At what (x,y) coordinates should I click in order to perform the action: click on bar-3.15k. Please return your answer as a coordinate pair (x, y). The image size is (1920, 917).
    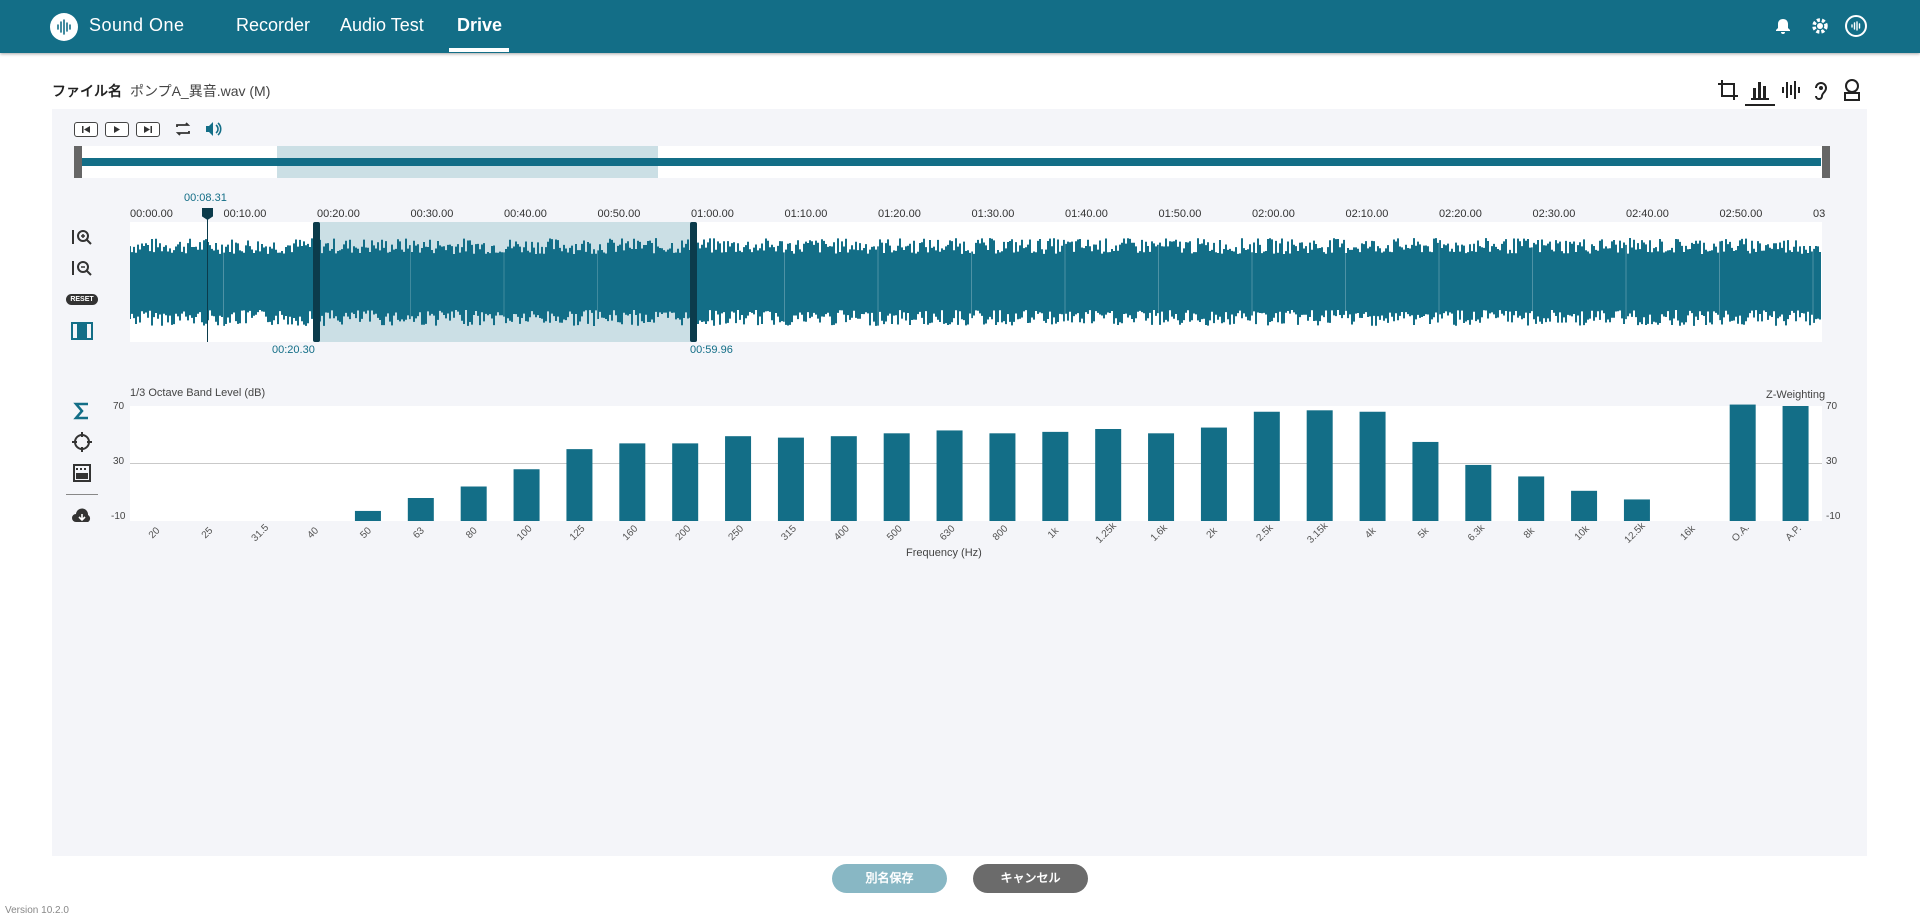
    Looking at the image, I should click on (1319, 465).